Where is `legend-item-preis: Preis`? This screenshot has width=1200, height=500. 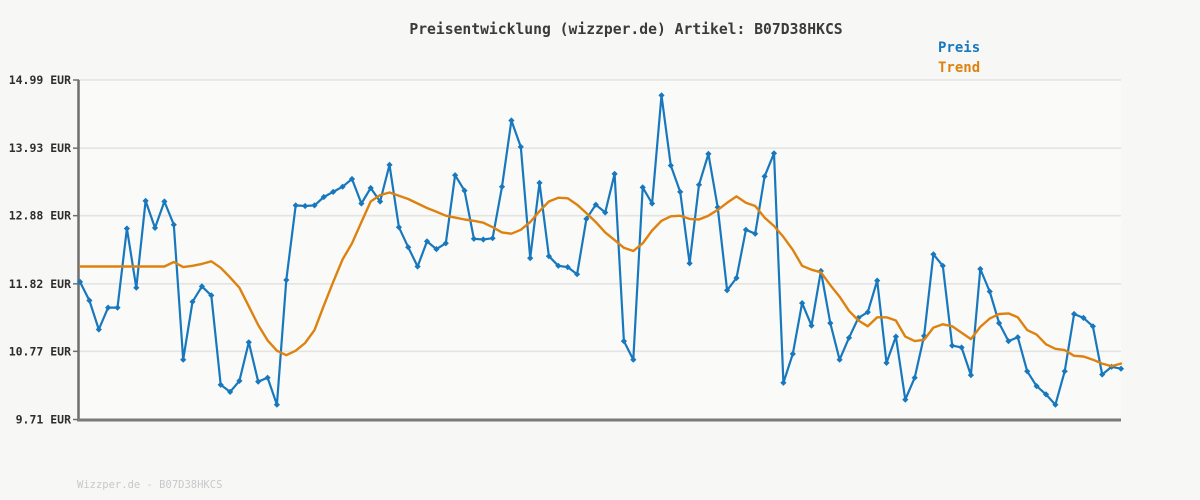 legend-item-preis: Preis is located at coordinates (959, 48).